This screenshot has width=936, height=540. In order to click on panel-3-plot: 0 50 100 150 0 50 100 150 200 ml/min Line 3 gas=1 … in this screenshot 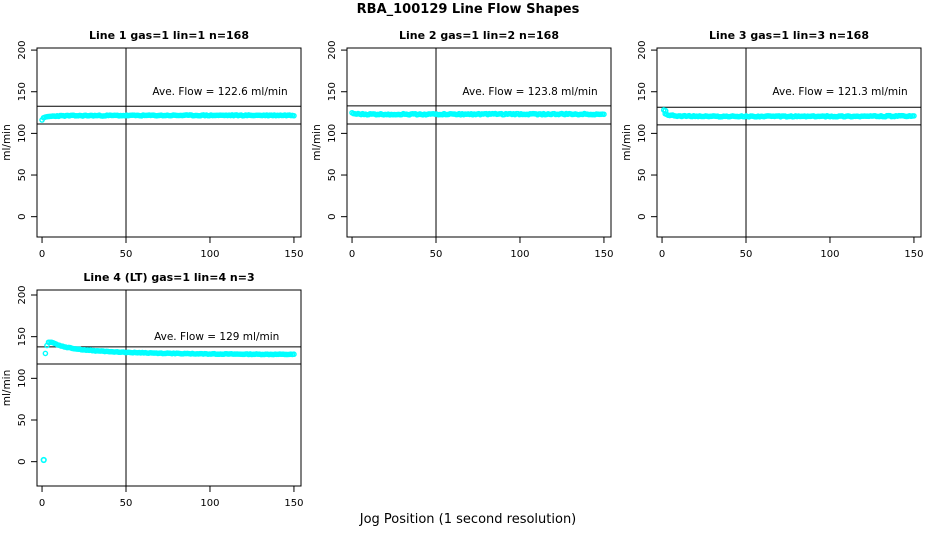, I will do `click(772, 144)`.